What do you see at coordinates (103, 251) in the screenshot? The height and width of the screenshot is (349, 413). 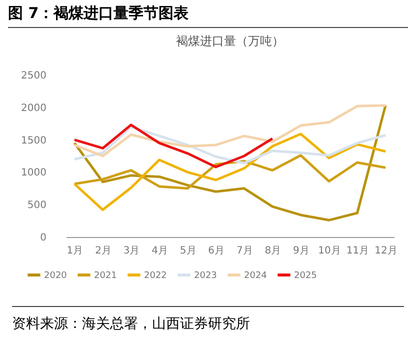 I see `x-tick-label: 2月` at bounding box center [103, 251].